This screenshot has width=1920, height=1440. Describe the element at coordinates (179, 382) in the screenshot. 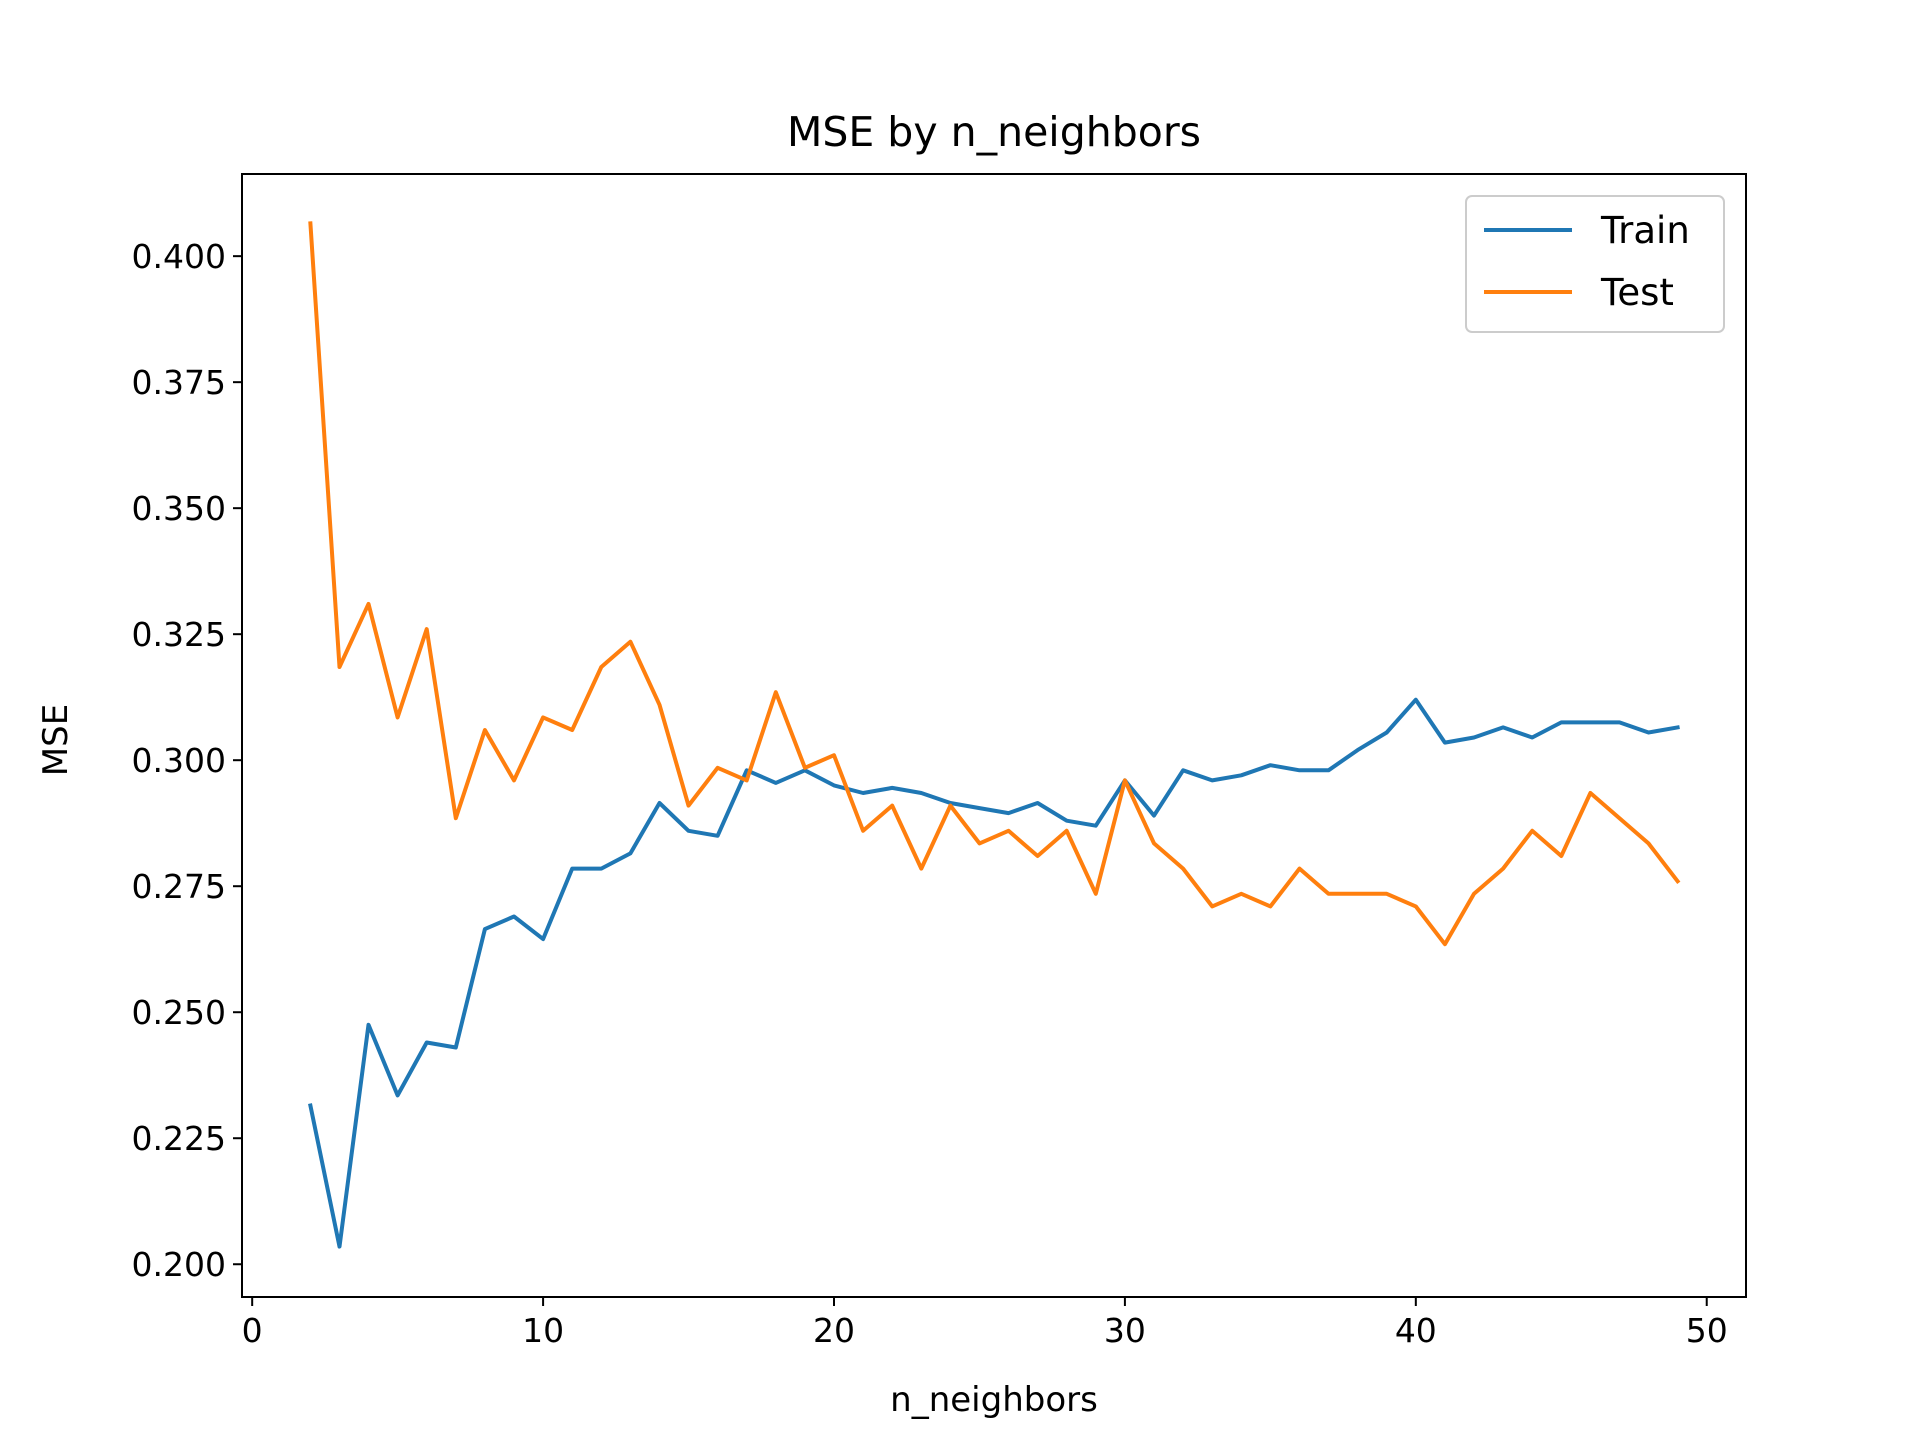

I see `y-tick-label: 0.375` at that location.